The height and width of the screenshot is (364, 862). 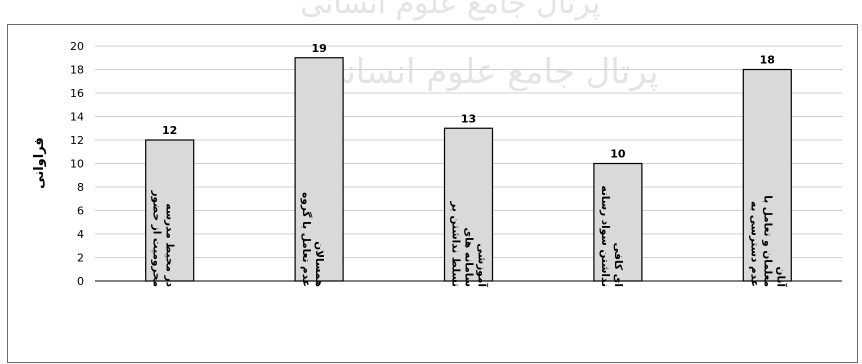 I want to click on x-tick-label-line: محرومیت از حضور, so click(x=157, y=238).